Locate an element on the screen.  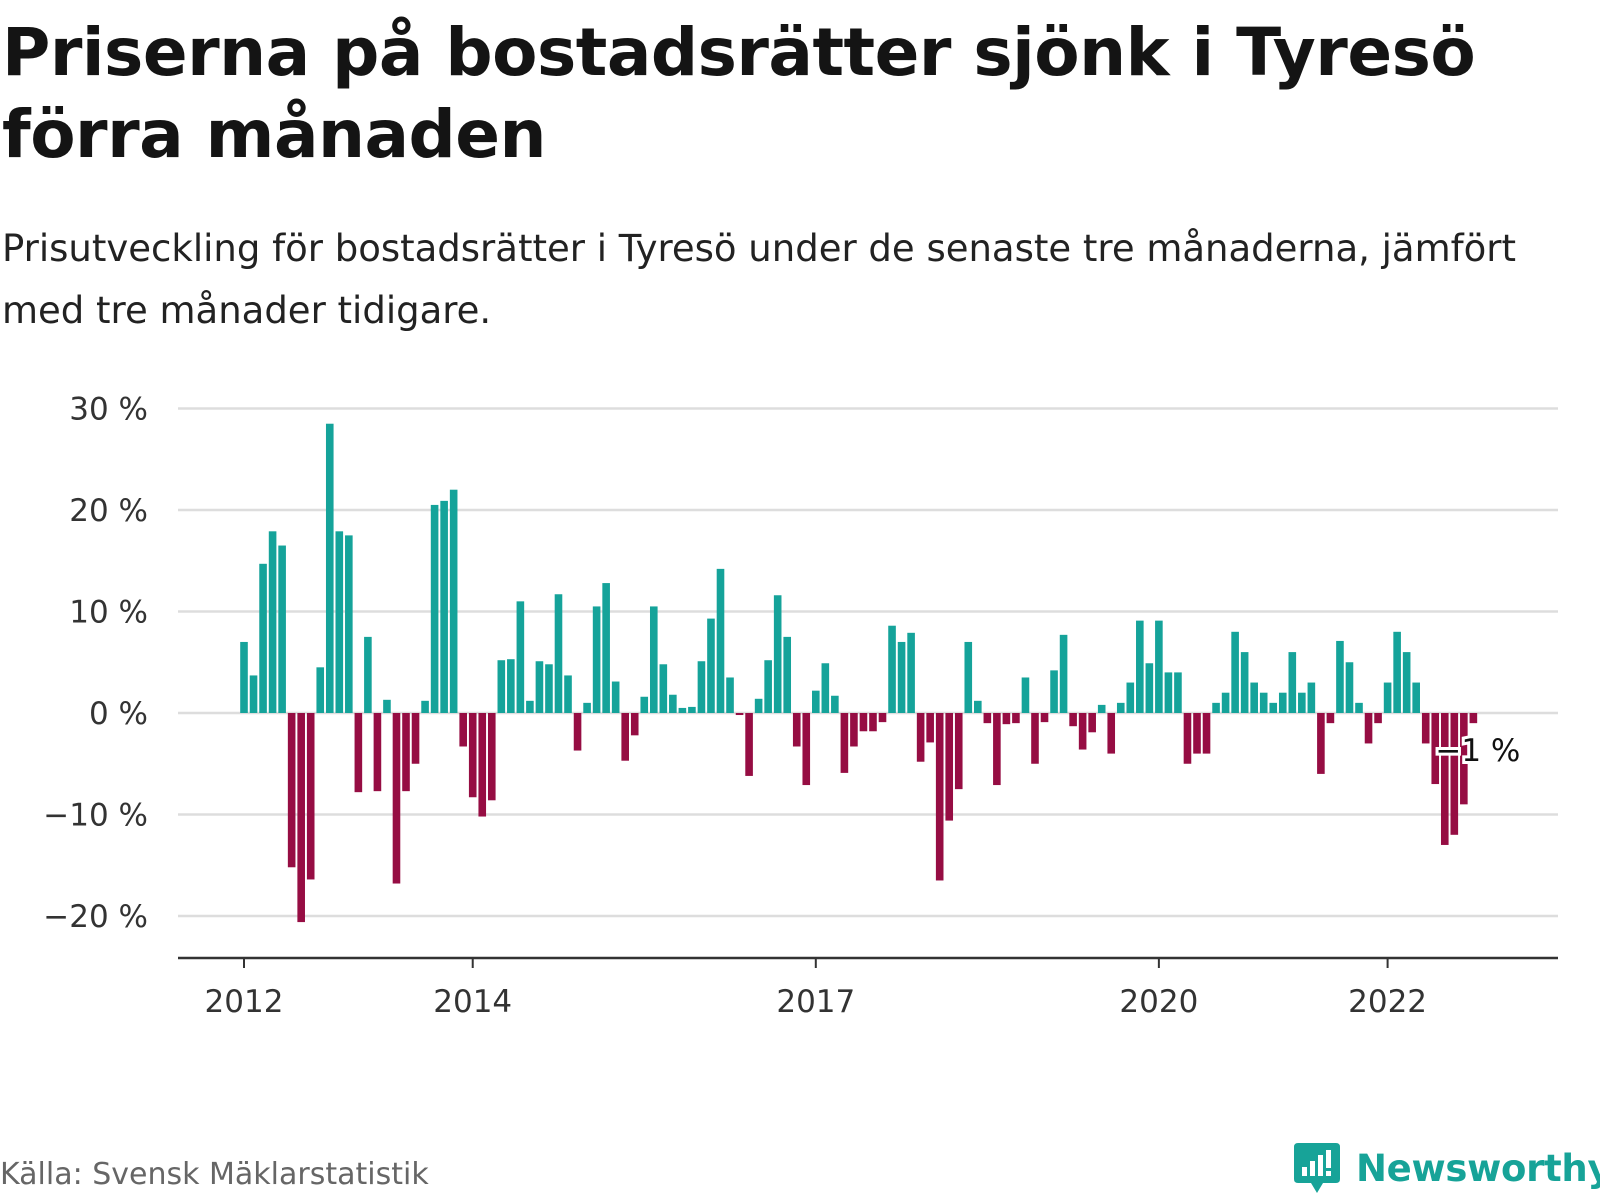
x-tick-label: 2012 is located at coordinates (244, 1002).